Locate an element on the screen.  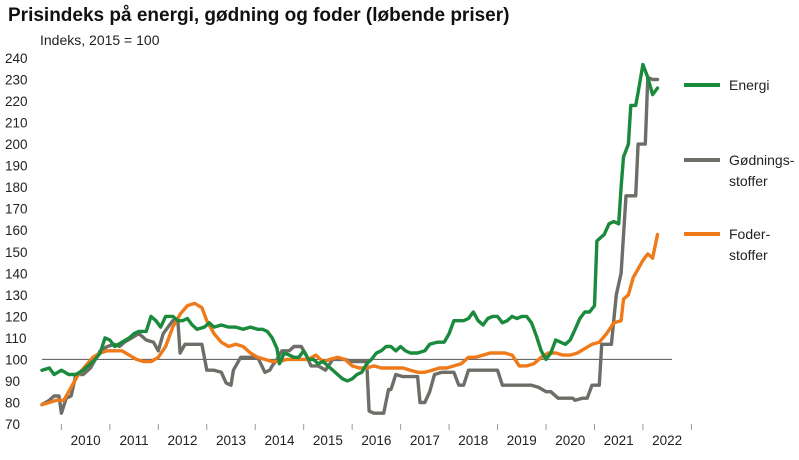
x-tick-label: 2011 is located at coordinates (134, 440).